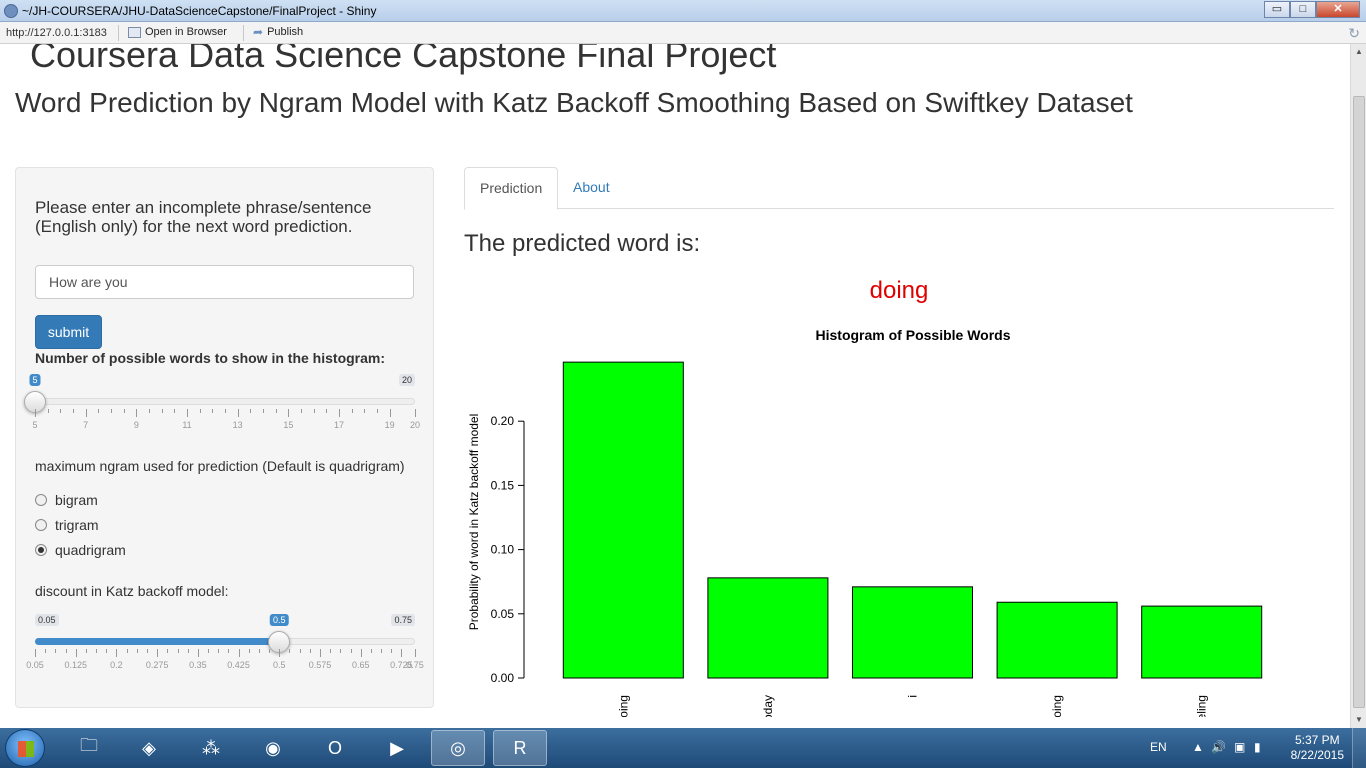 The width and height of the screenshot is (1366, 768). I want to click on close-button: ✕, so click(1338, 9).